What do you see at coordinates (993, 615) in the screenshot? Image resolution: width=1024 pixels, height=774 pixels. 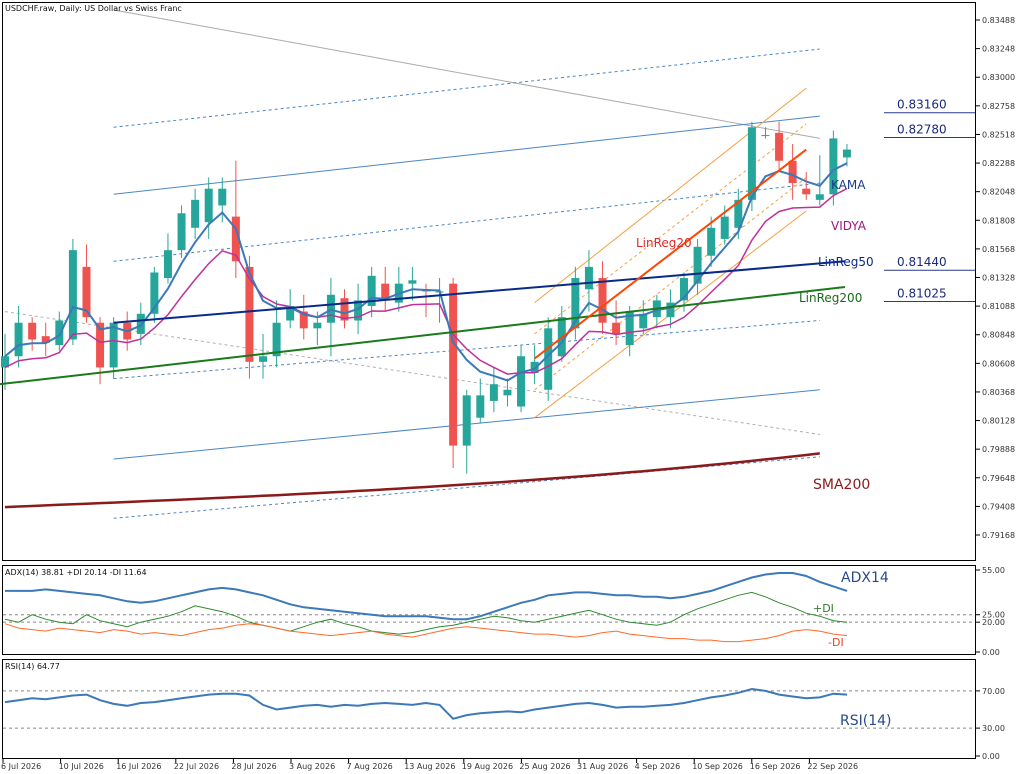 I see `y-tick-label: 25.00` at bounding box center [993, 615].